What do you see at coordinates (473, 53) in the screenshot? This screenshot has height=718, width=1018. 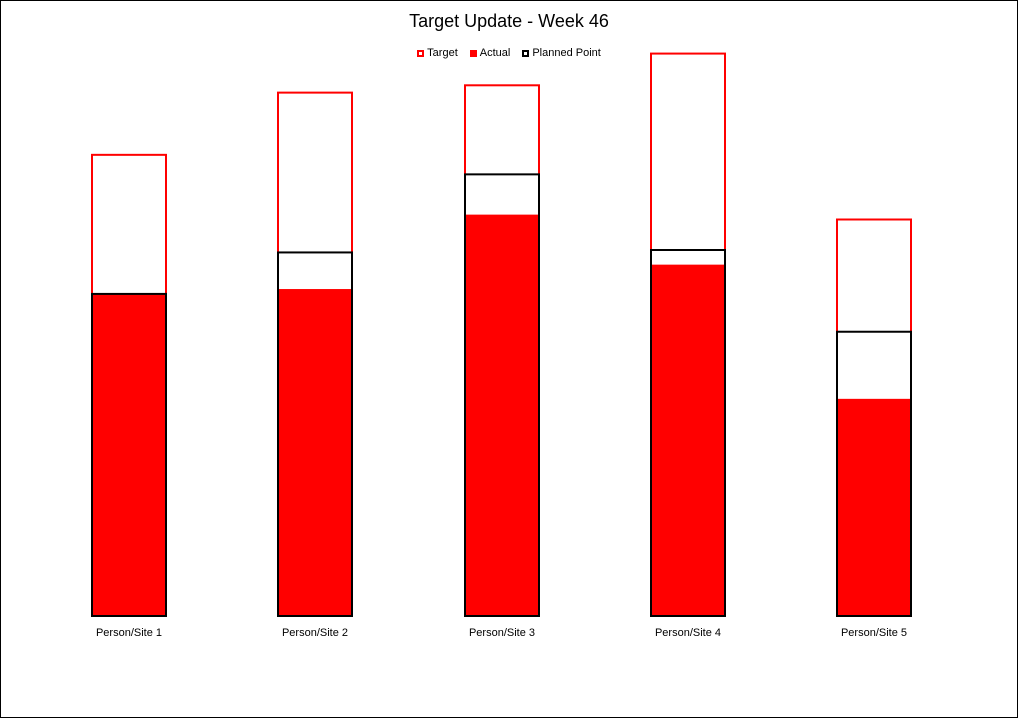 I see `legend-swatch-actual` at bounding box center [473, 53].